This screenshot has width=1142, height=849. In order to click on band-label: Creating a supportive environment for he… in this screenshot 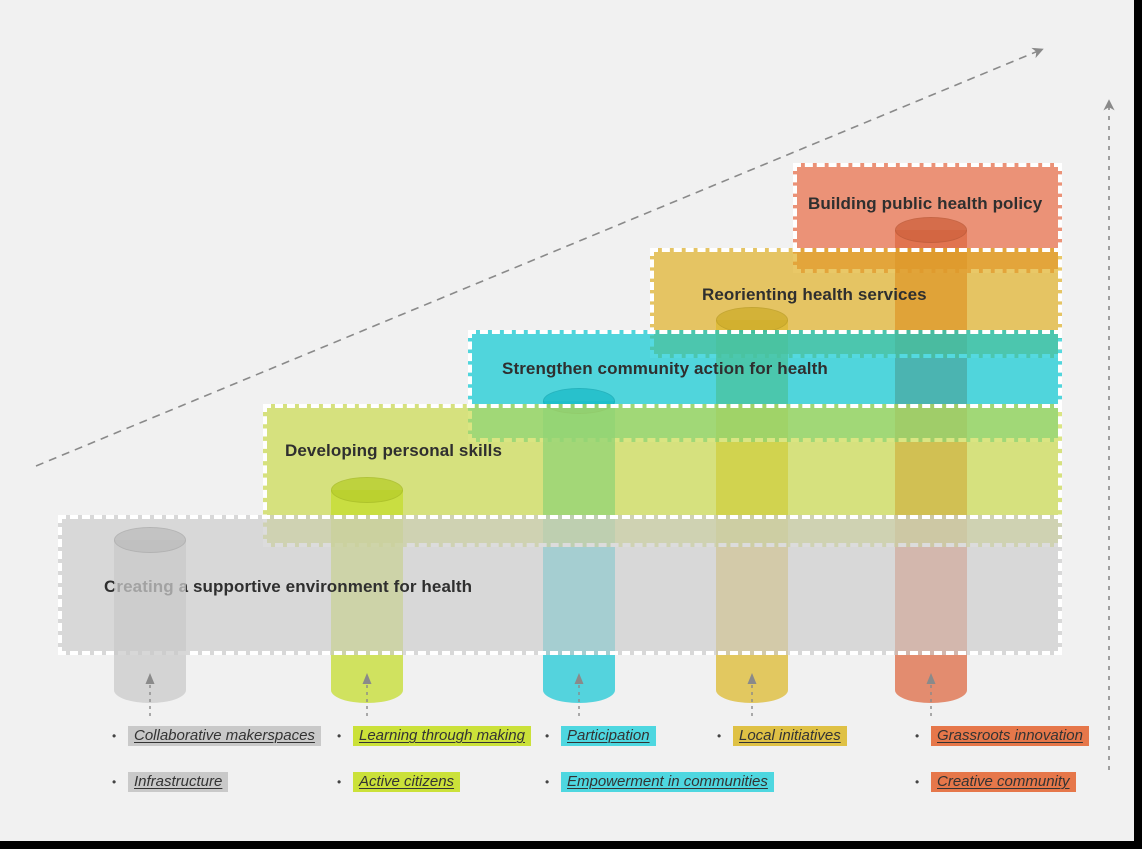, I will do `click(288, 586)`.